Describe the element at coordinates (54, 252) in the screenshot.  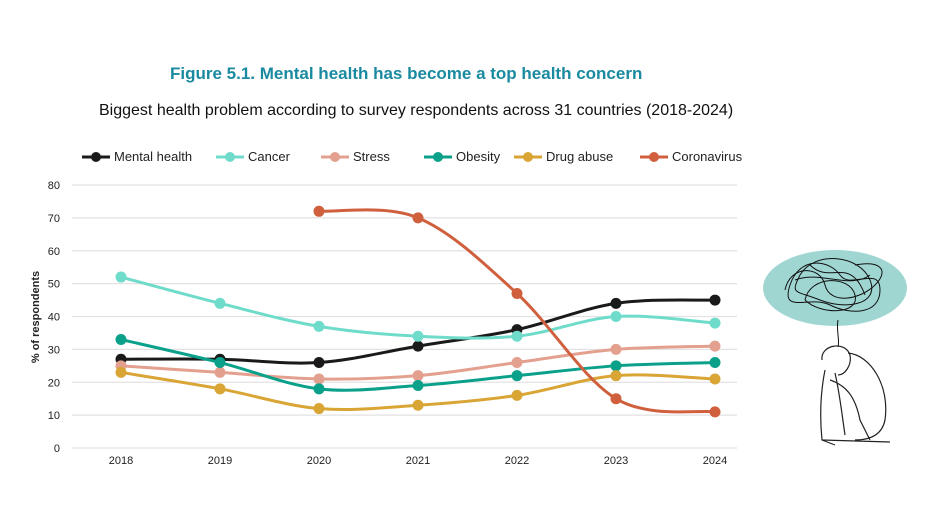
I see `y-tick-label: 60` at that location.